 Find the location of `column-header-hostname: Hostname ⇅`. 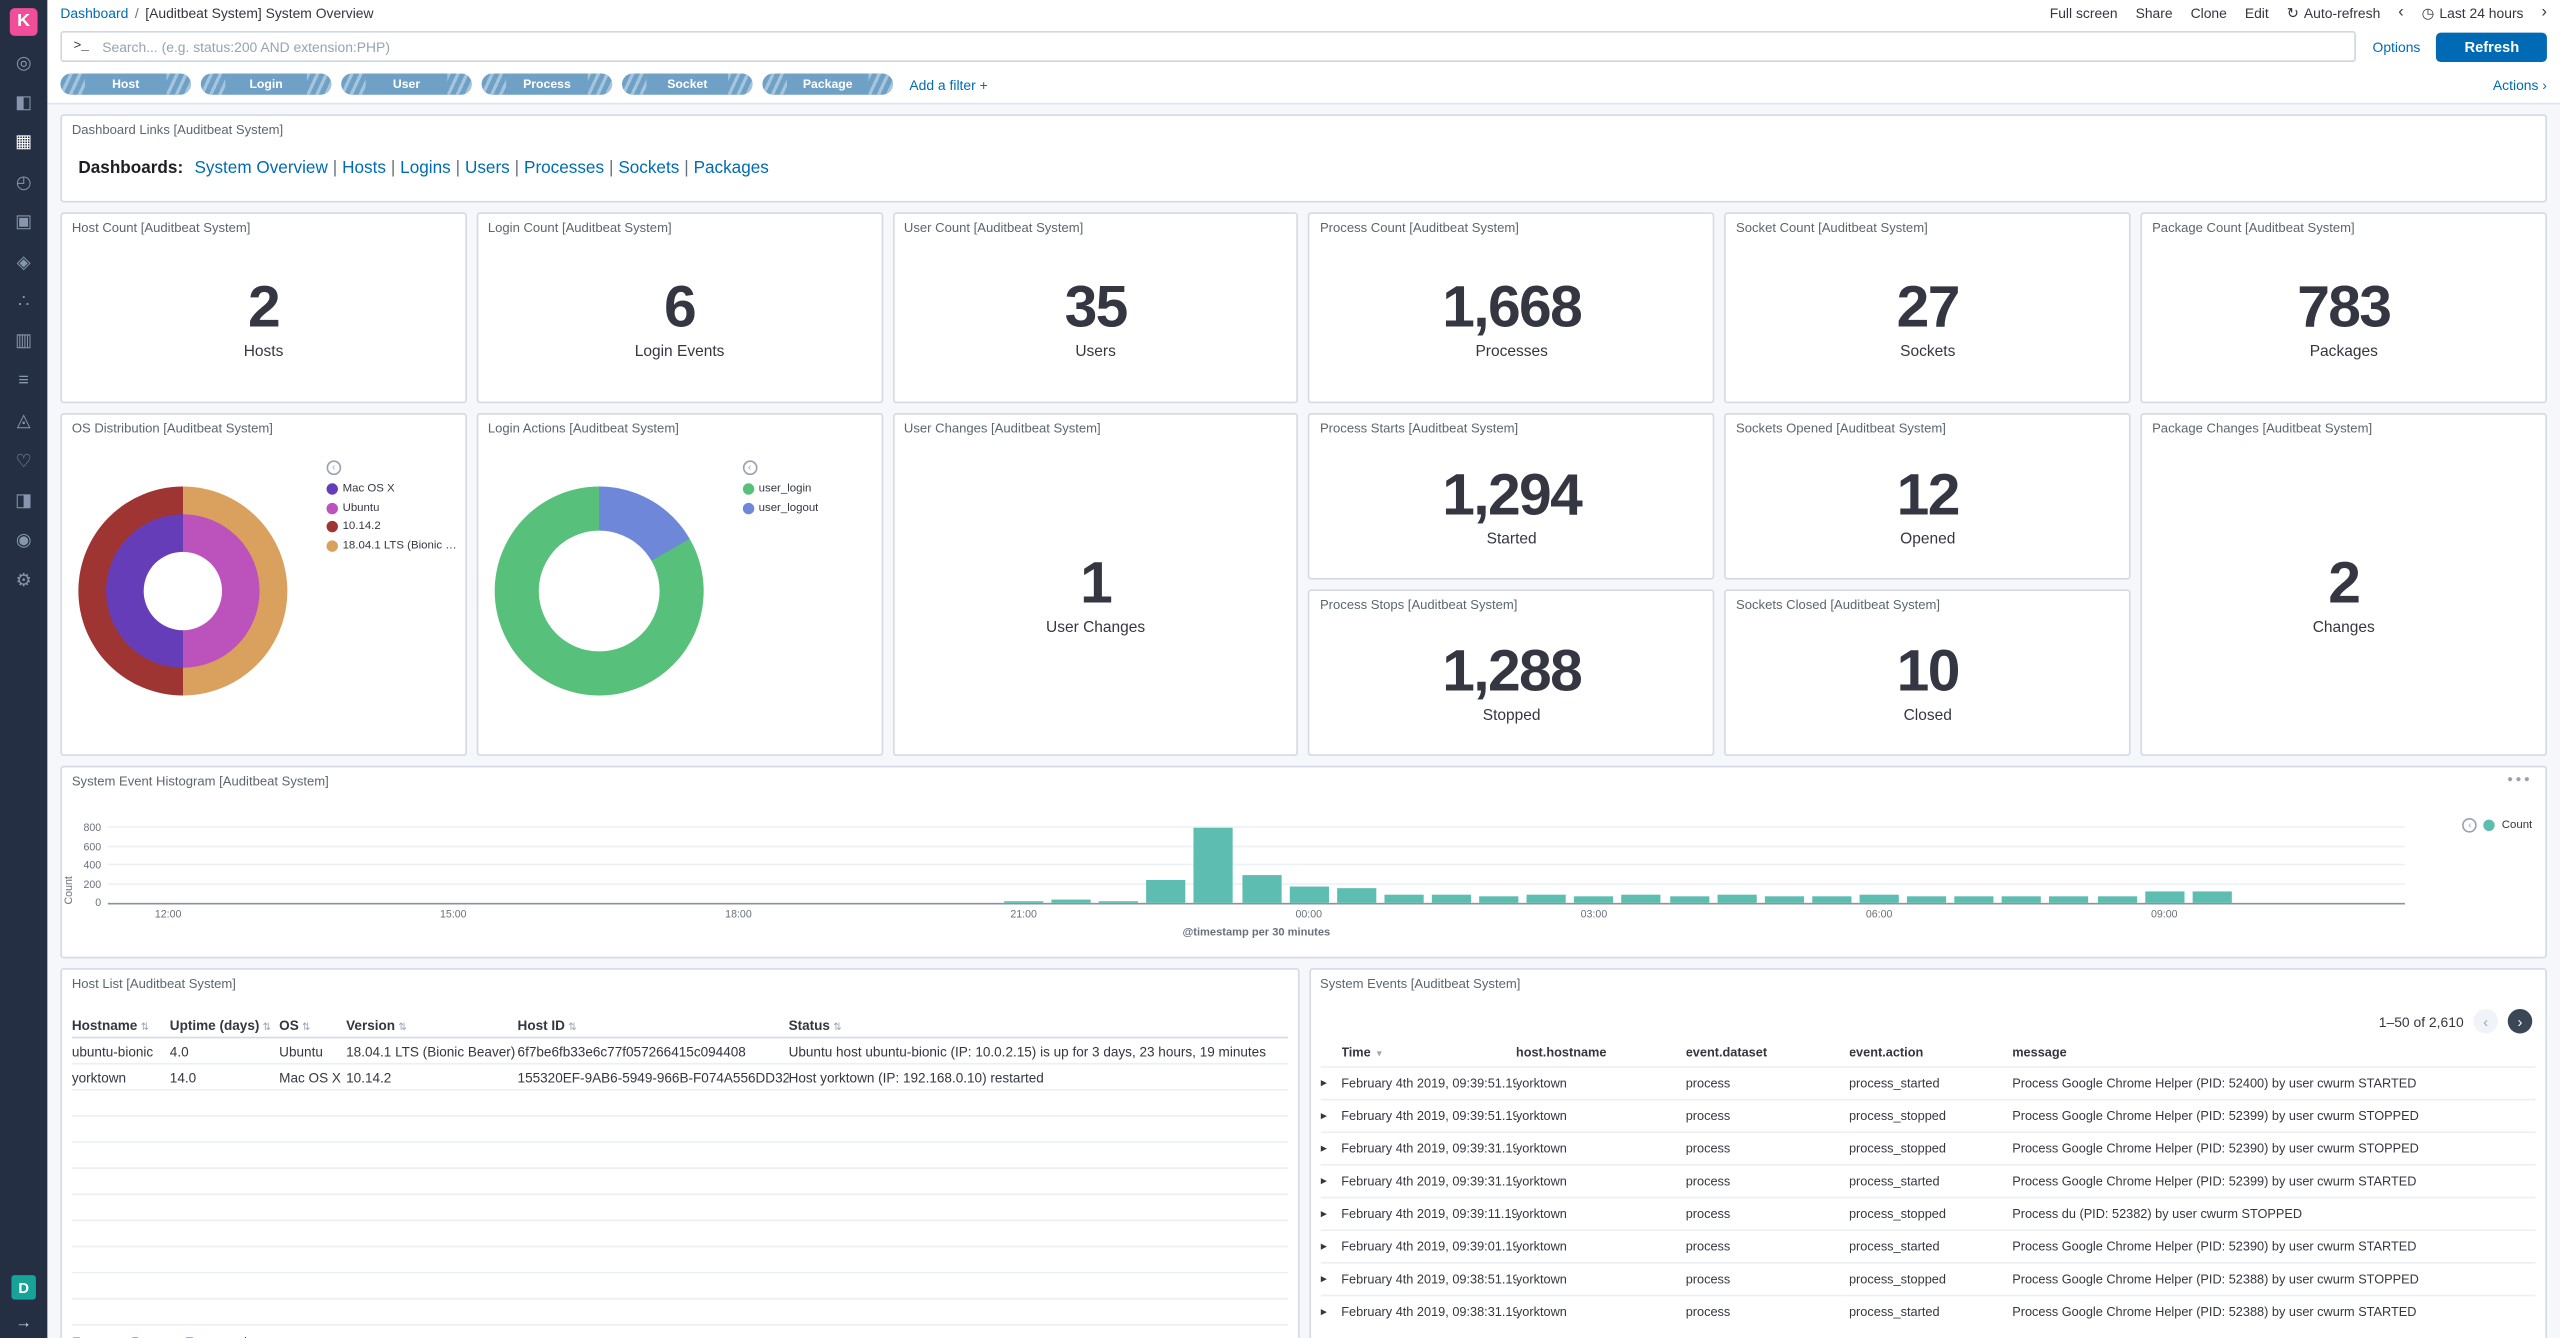

column-header-hostname: Hostname ⇅ is located at coordinates (110, 1024).